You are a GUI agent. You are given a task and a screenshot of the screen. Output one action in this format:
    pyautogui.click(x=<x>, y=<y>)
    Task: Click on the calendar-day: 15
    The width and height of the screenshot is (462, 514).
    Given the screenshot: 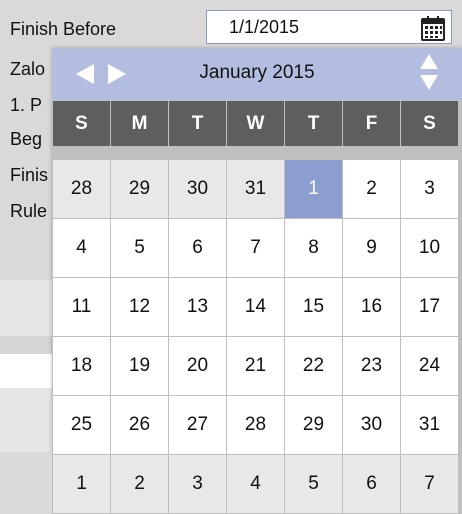 What is the action you would take?
    pyautogui.click(x=313, y=307)
    